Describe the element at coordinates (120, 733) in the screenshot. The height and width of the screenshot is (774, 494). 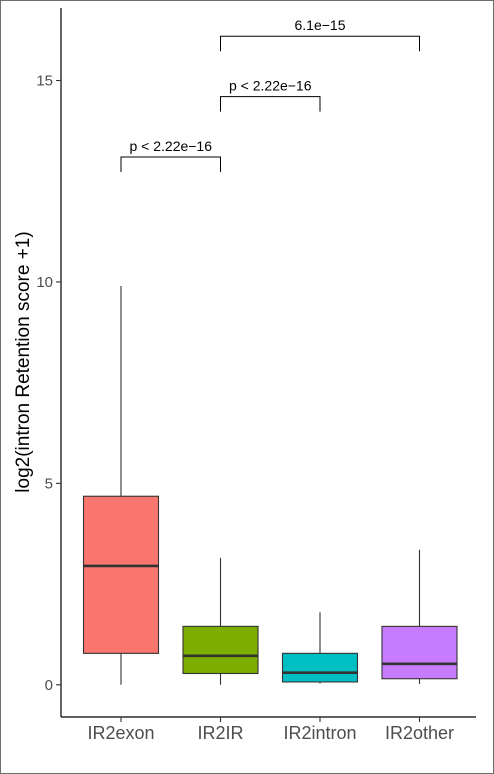
I see `x-category-label: IR2exon` at that location.